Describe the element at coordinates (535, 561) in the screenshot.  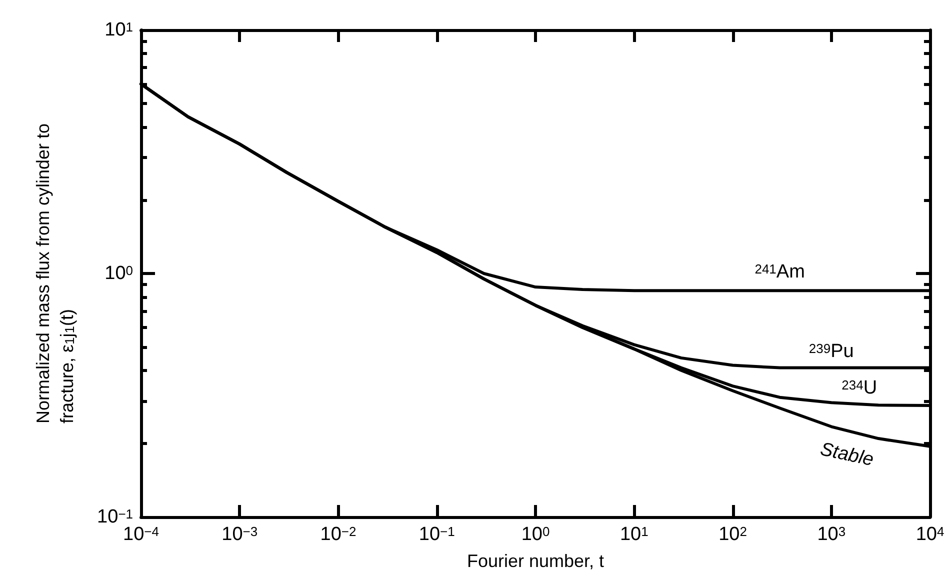
I see `x-axis-title: Fourier number, t` at that location.